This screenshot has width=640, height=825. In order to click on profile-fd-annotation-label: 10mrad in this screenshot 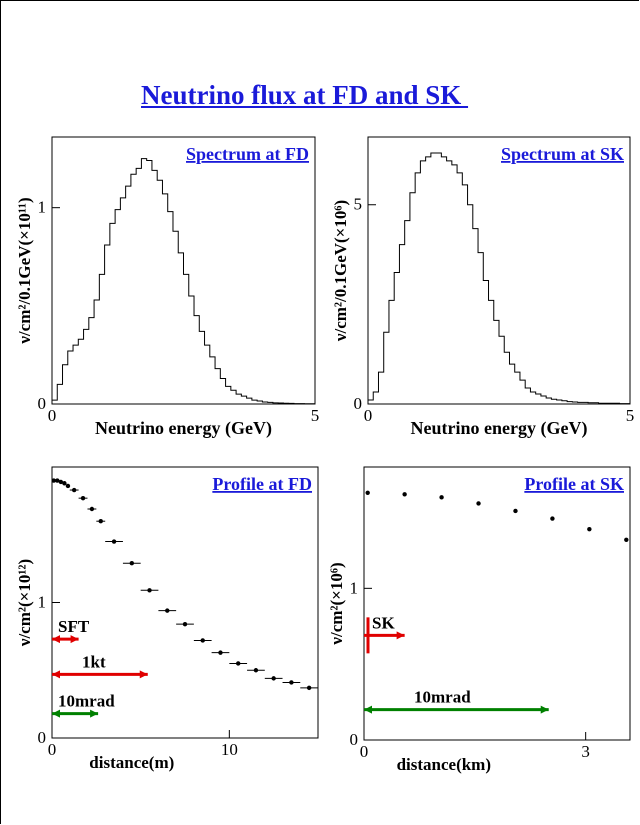, I will do `click(86, 701)`.